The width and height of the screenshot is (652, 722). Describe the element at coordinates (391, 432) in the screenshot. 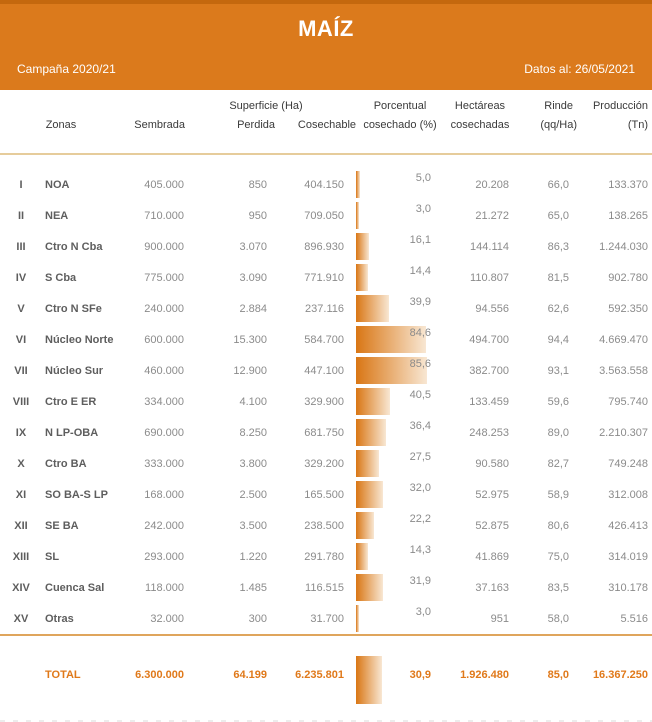

I see `percent-cell: 36,4` at that location.